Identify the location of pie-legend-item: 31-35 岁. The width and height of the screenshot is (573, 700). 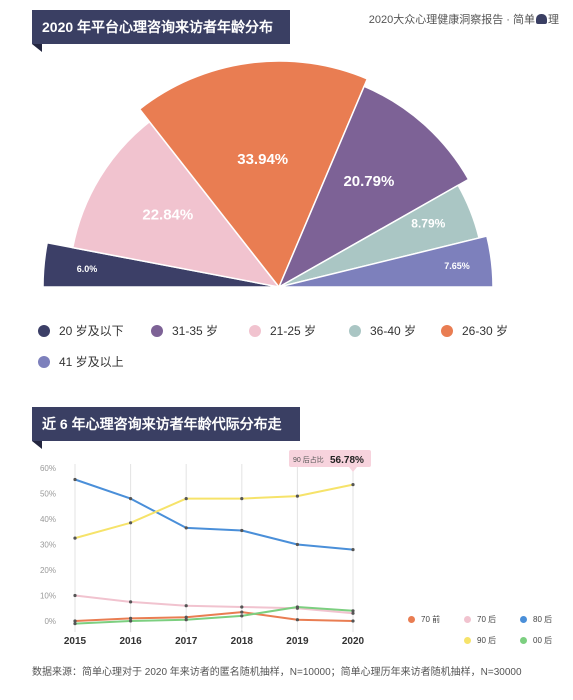
(184, 330).